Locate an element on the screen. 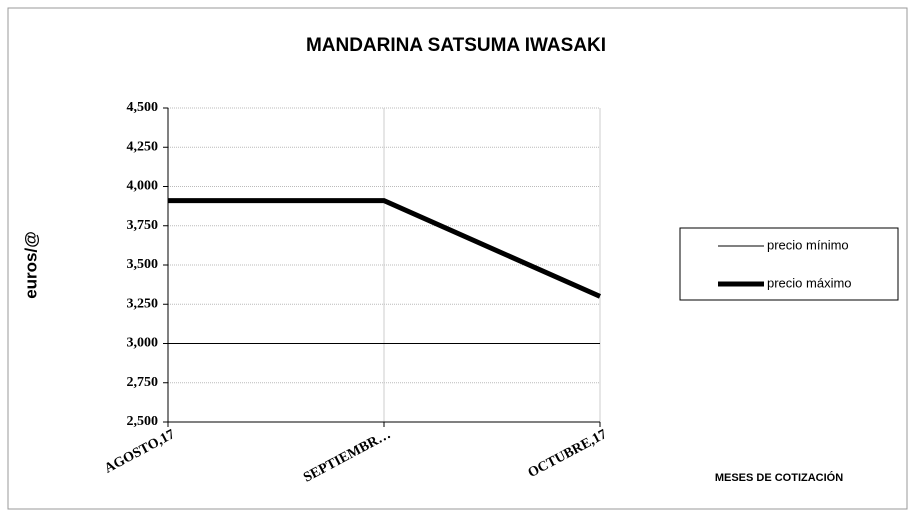 The height and width of the screenshot is (513, 913). y-tick-label: 2,750 is located at coordinates (143, 382).